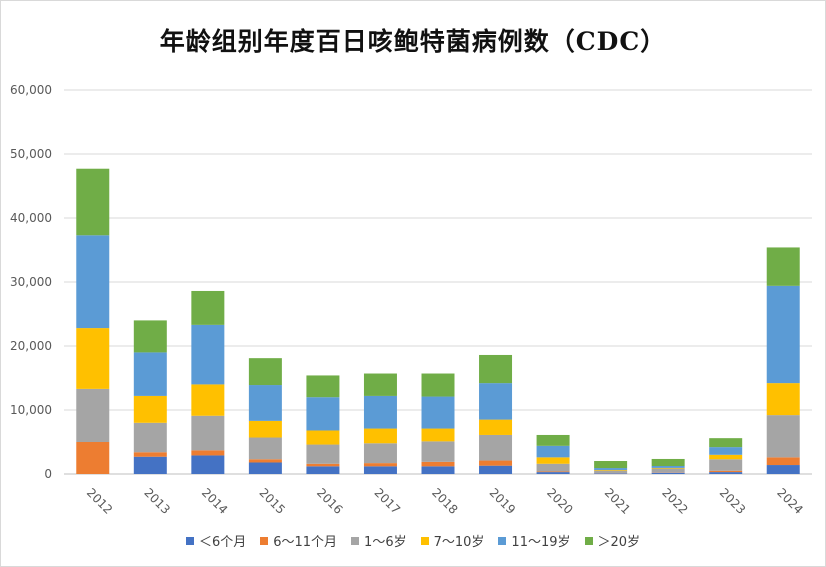 This screenshot has height=567, width=826. I want to click on y-tick-label: 20,000, so click(31, 346).